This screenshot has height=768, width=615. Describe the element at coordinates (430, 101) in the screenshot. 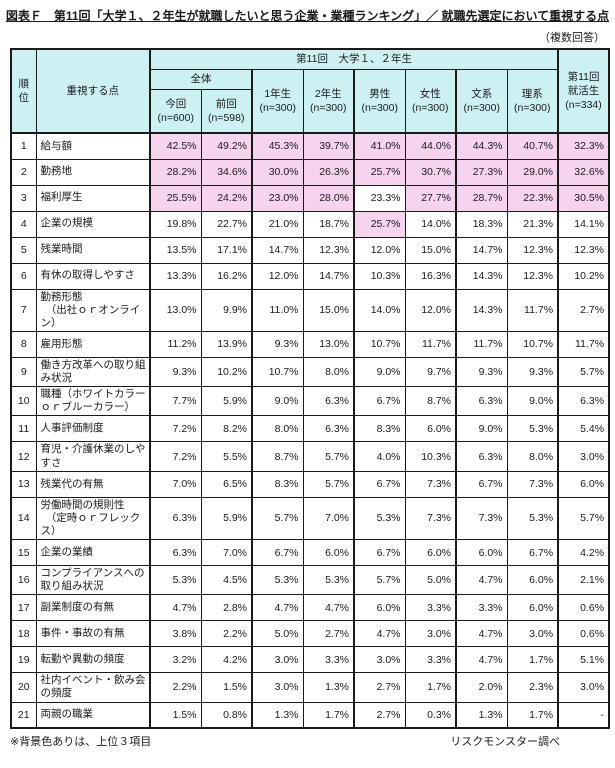

I see `column-header-female: 女性 (n=300)` at that location.